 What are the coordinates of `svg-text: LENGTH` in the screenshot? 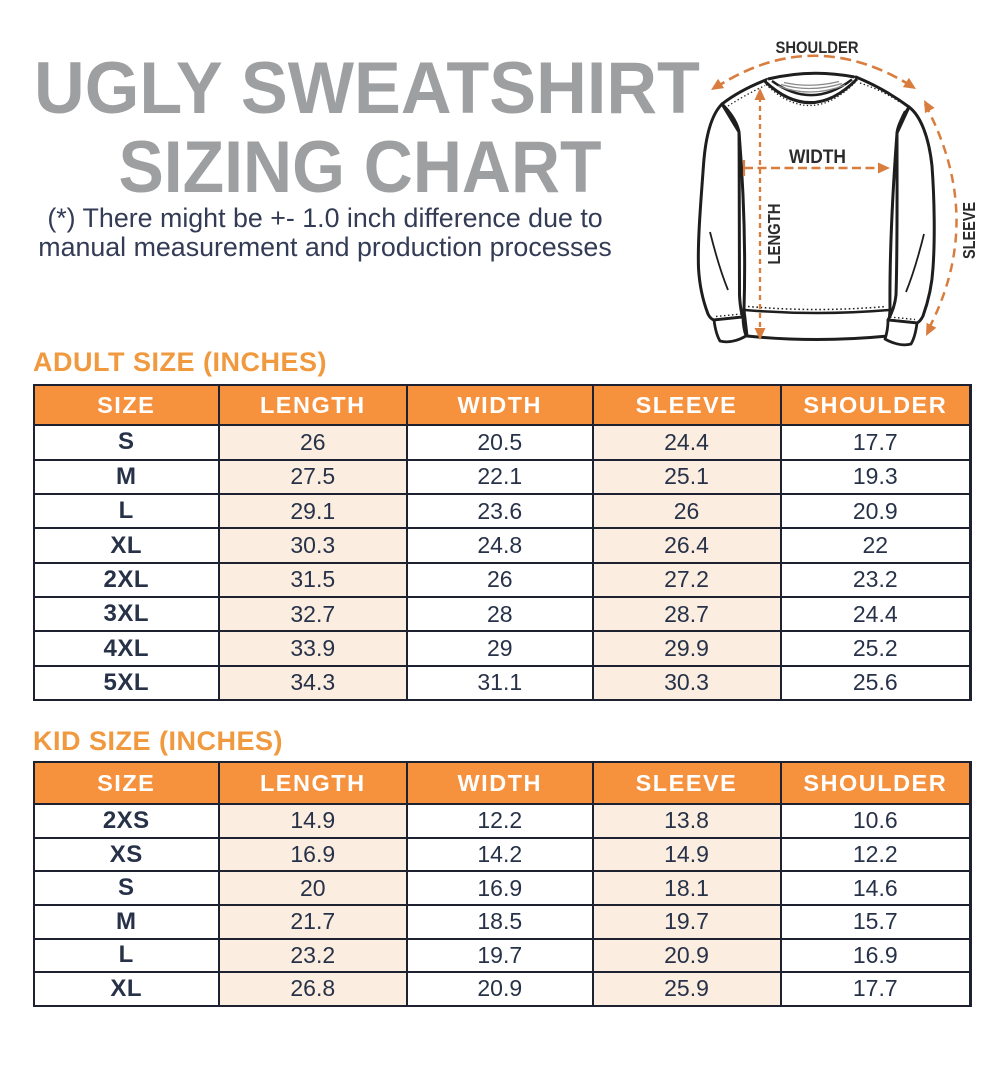 It's located at (774, 234).